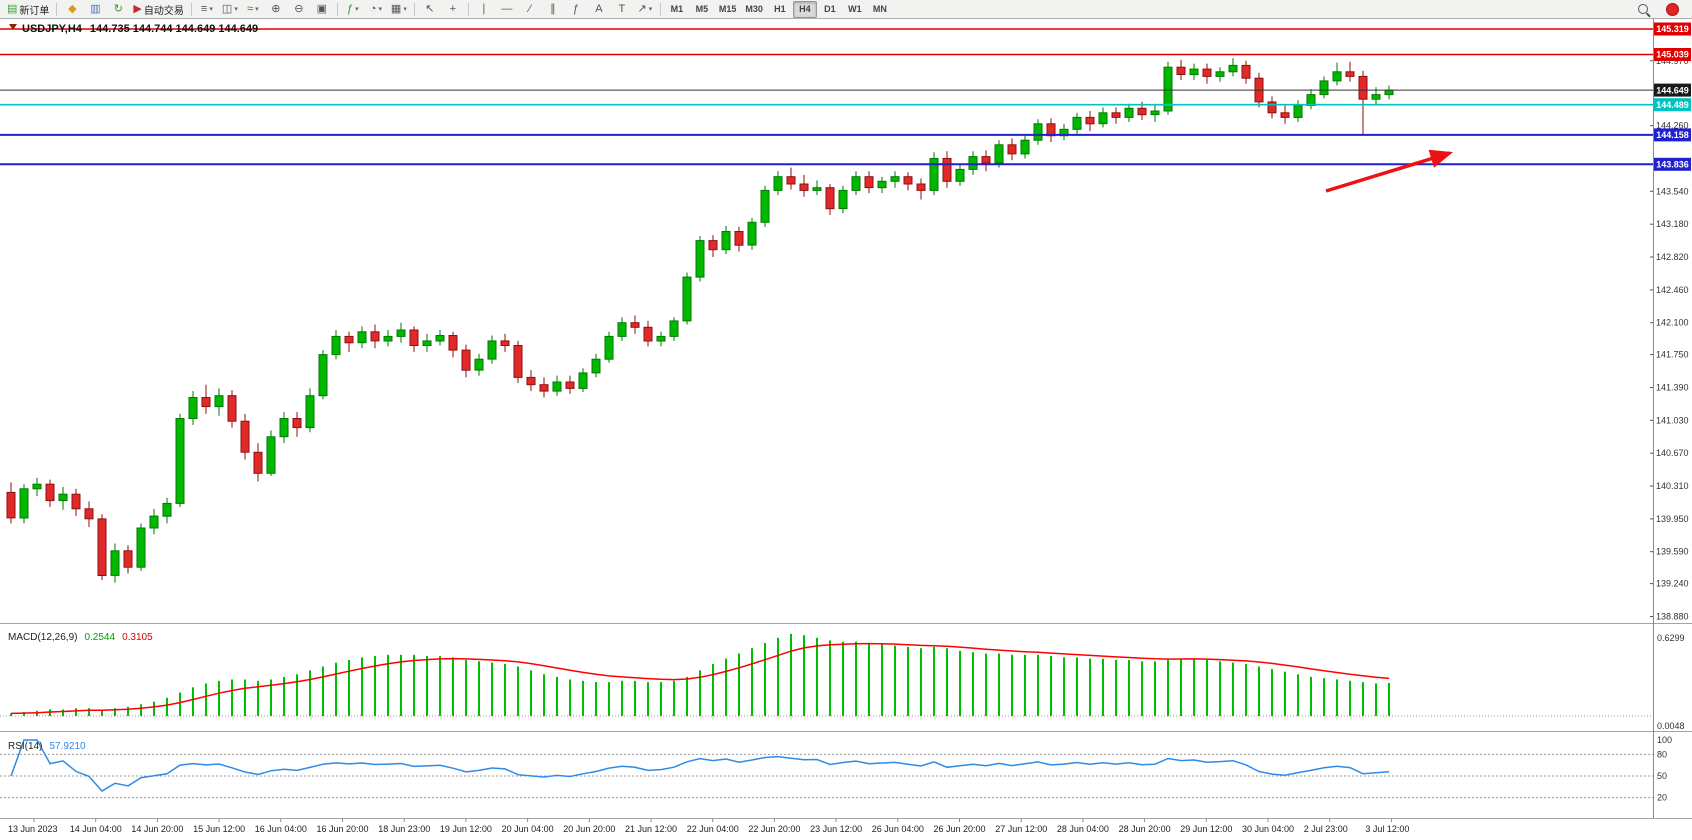 Image resolution: width=1692 pixels, height=840 pixels. Describe the element at coordinates (826, 769) in the screenshot. I see `rsi-panel-content` at that location.